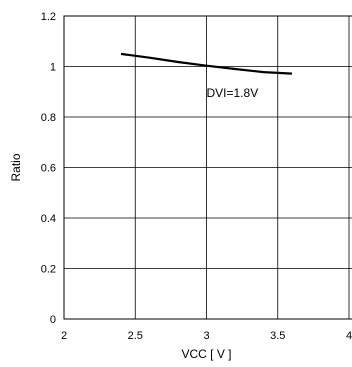  Describe the element at coordinates (135, 336) in the screenshot. I see `x-tick-label: 2.5` at that location.